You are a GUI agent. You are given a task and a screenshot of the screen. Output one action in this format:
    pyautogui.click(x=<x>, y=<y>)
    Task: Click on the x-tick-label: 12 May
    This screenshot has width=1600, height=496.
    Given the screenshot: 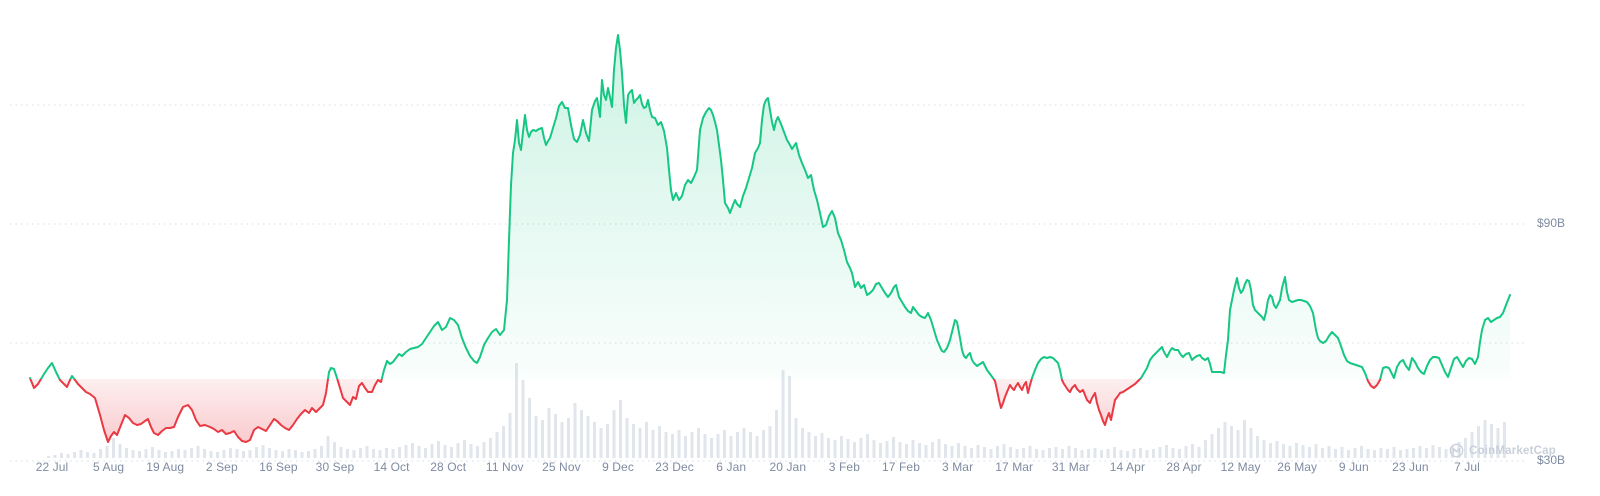 What is the action you would take?
    pyautogui.click(x=1240, y=467)
    